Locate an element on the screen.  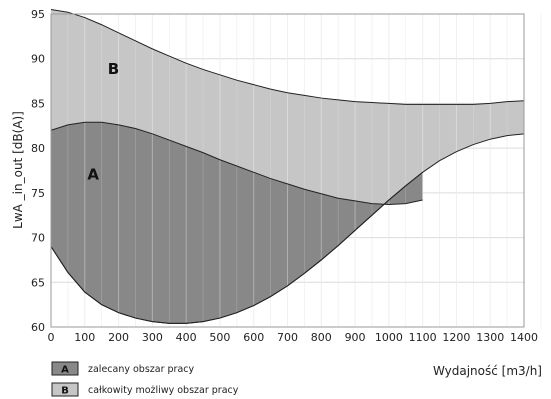
x-tick-label-9: 900 is located at coordinates (355, 337).